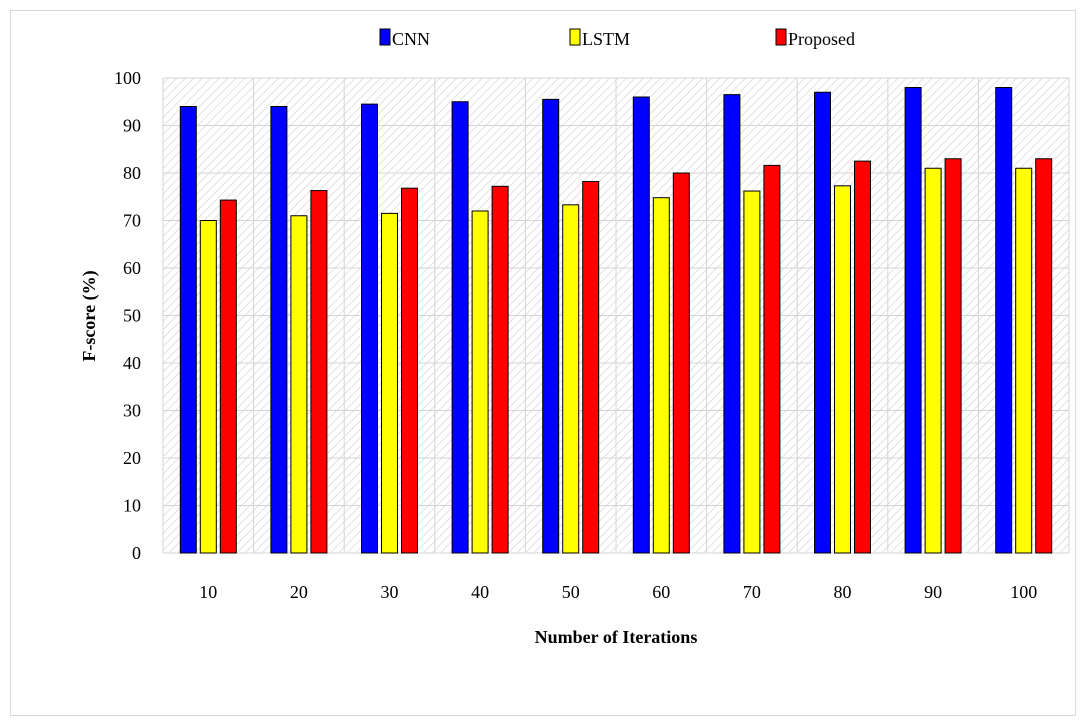  What do you see at coordinates (132, 173) in the screenshot?
I see `y-tick-label: 80` at bounding box center [132, 173].